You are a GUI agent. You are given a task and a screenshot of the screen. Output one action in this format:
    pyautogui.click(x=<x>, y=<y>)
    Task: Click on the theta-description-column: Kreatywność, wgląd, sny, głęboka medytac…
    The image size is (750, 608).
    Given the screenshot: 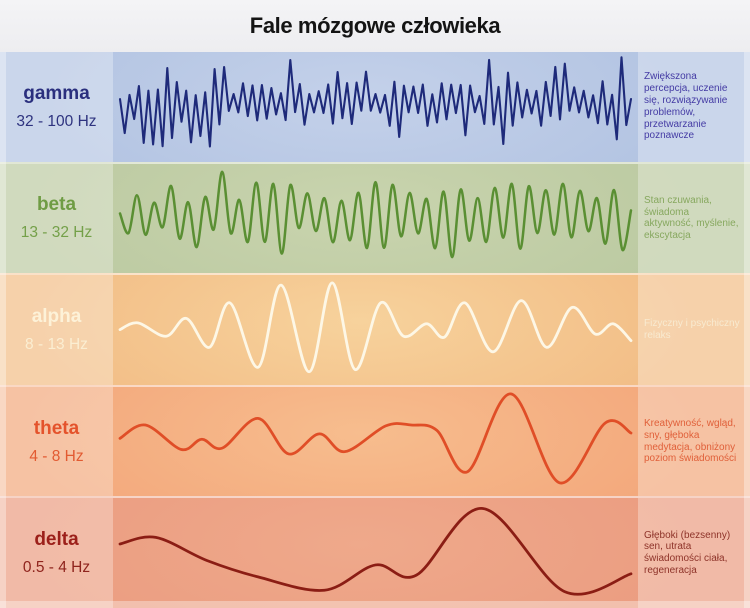 What is the action you would take?
    pyautogui.click(x=694, y=441)
    